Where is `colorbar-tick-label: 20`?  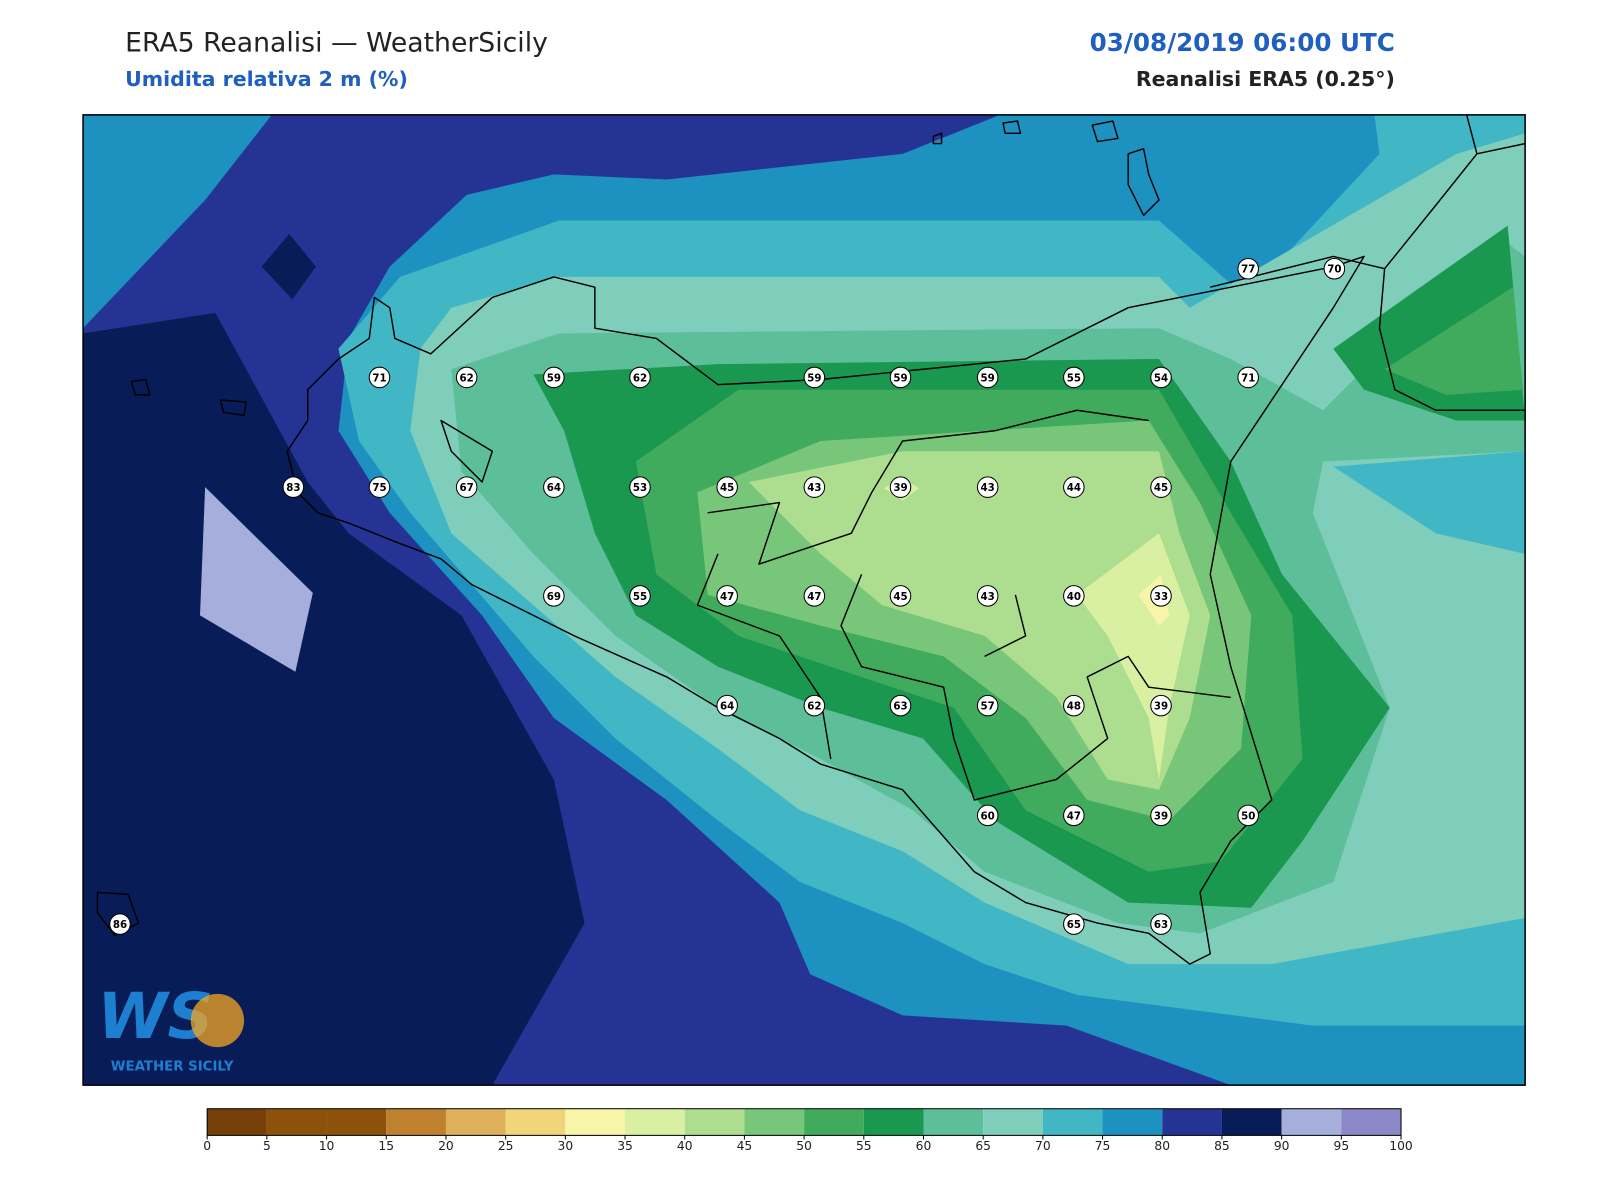 colorbar-tick-label: 20 is located at coordinates (446, 1146).